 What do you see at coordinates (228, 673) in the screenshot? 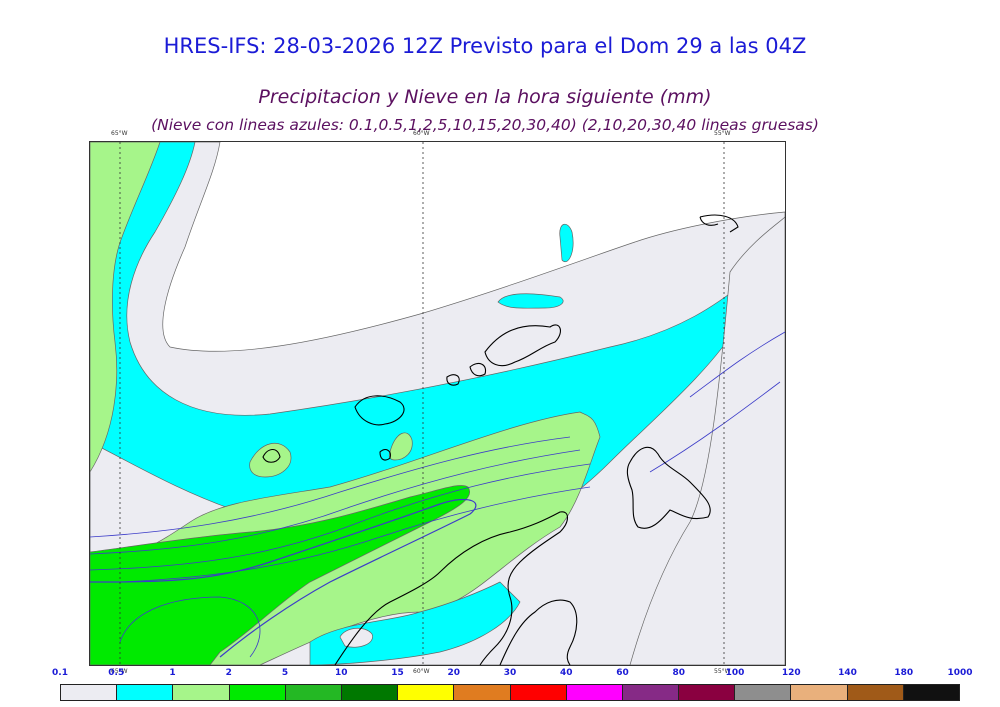
I see `scale-tick-label: 2` at bounding box center [228, 673].